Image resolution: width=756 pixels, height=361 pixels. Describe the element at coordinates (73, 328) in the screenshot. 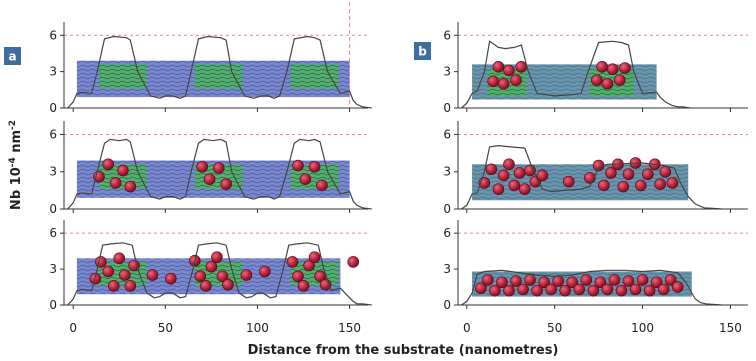

I see `x-tick-label: 0` at that location.